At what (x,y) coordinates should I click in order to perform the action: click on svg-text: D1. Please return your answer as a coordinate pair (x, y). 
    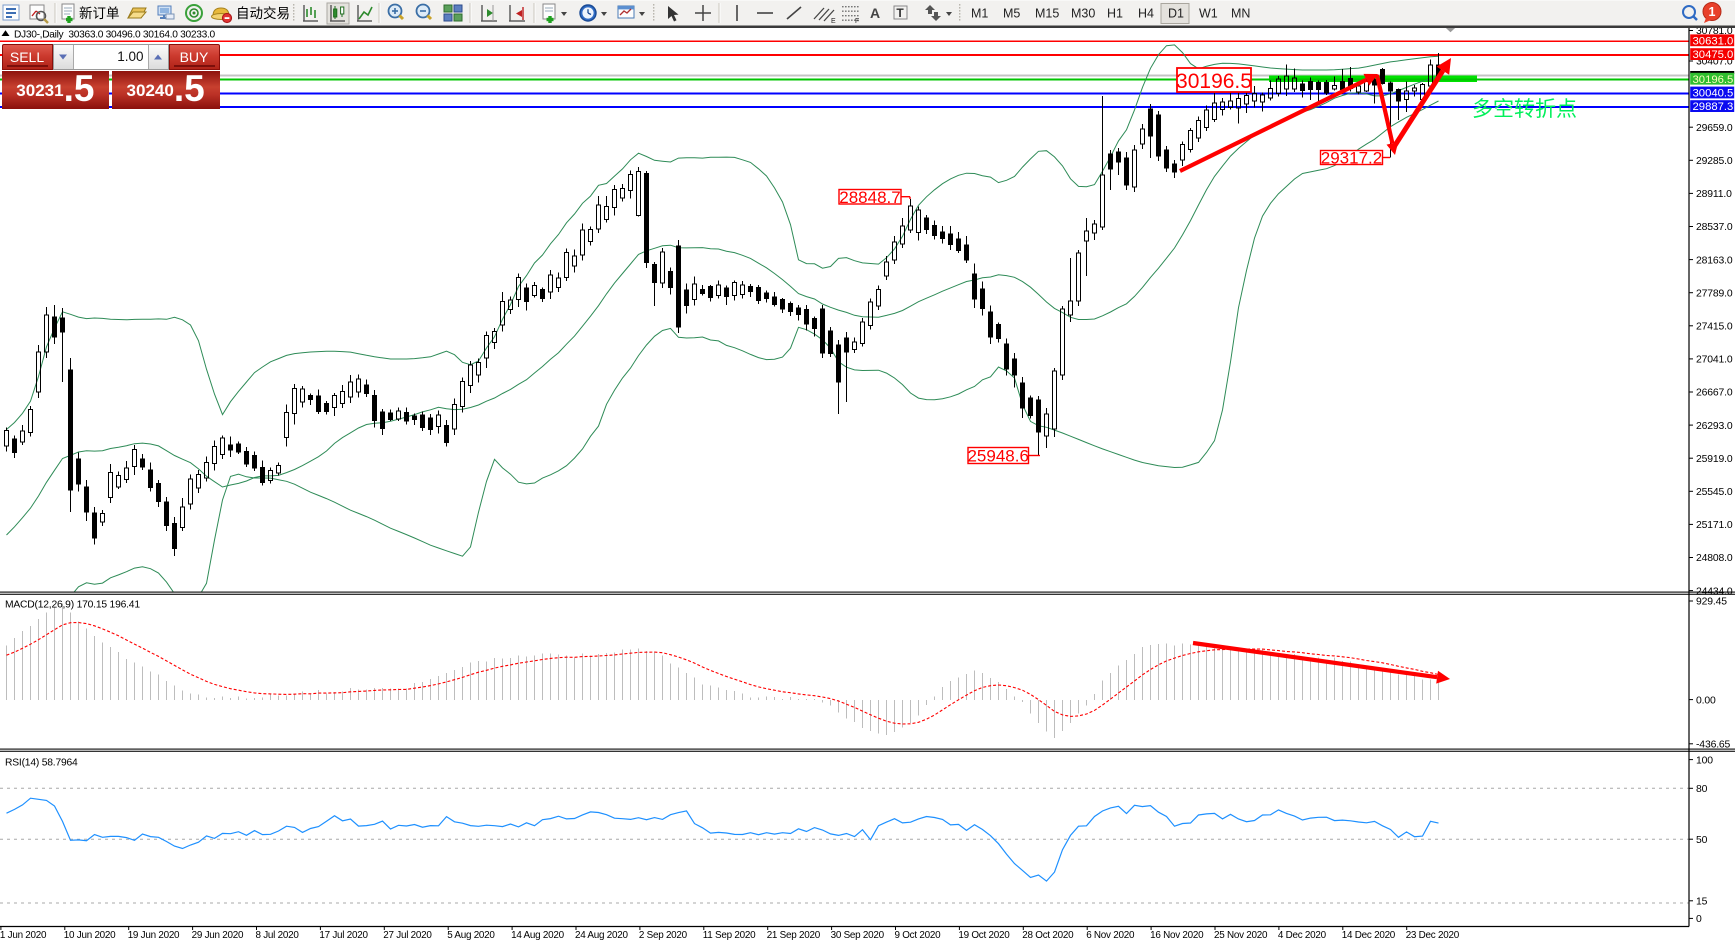
    Looking at the image, I should click on (1176, 14).